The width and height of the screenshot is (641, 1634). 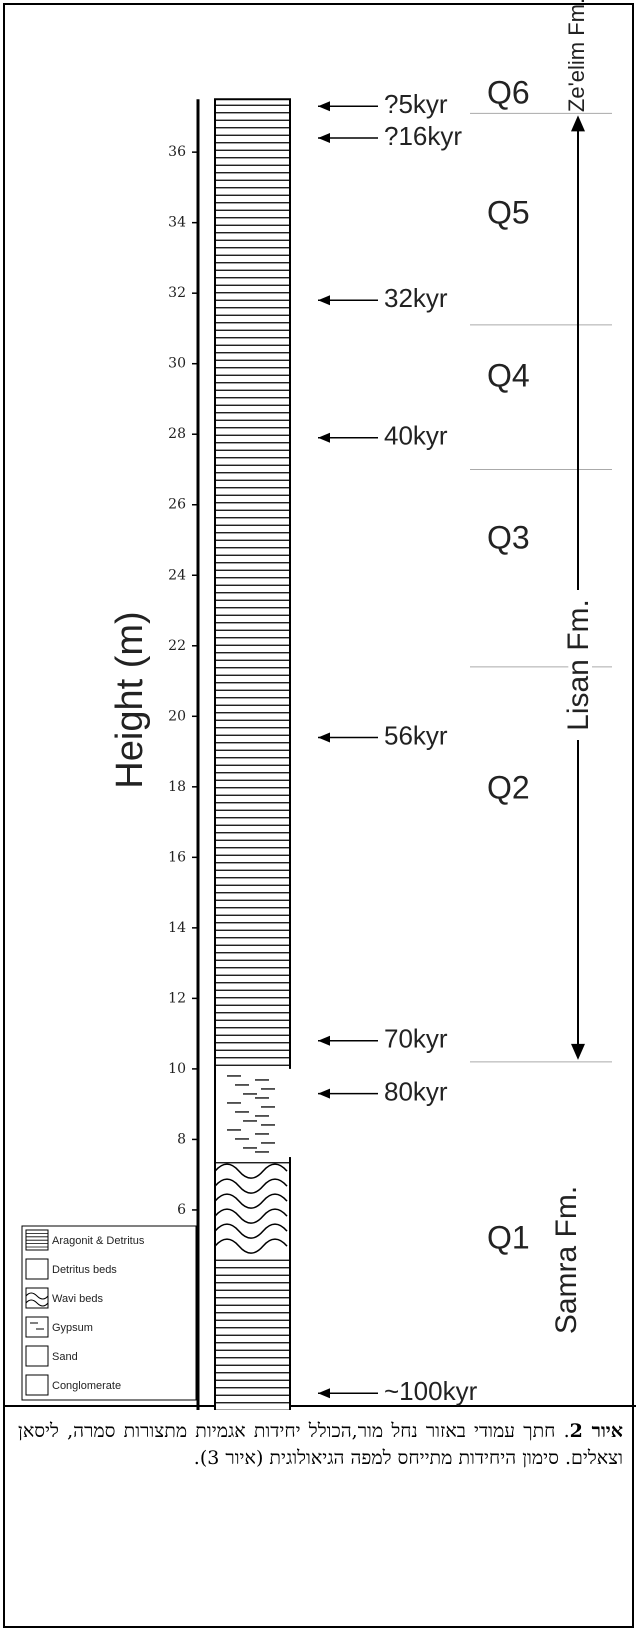 I want to click on legend-label: Conglomerate, so click(x=86, y=1386).